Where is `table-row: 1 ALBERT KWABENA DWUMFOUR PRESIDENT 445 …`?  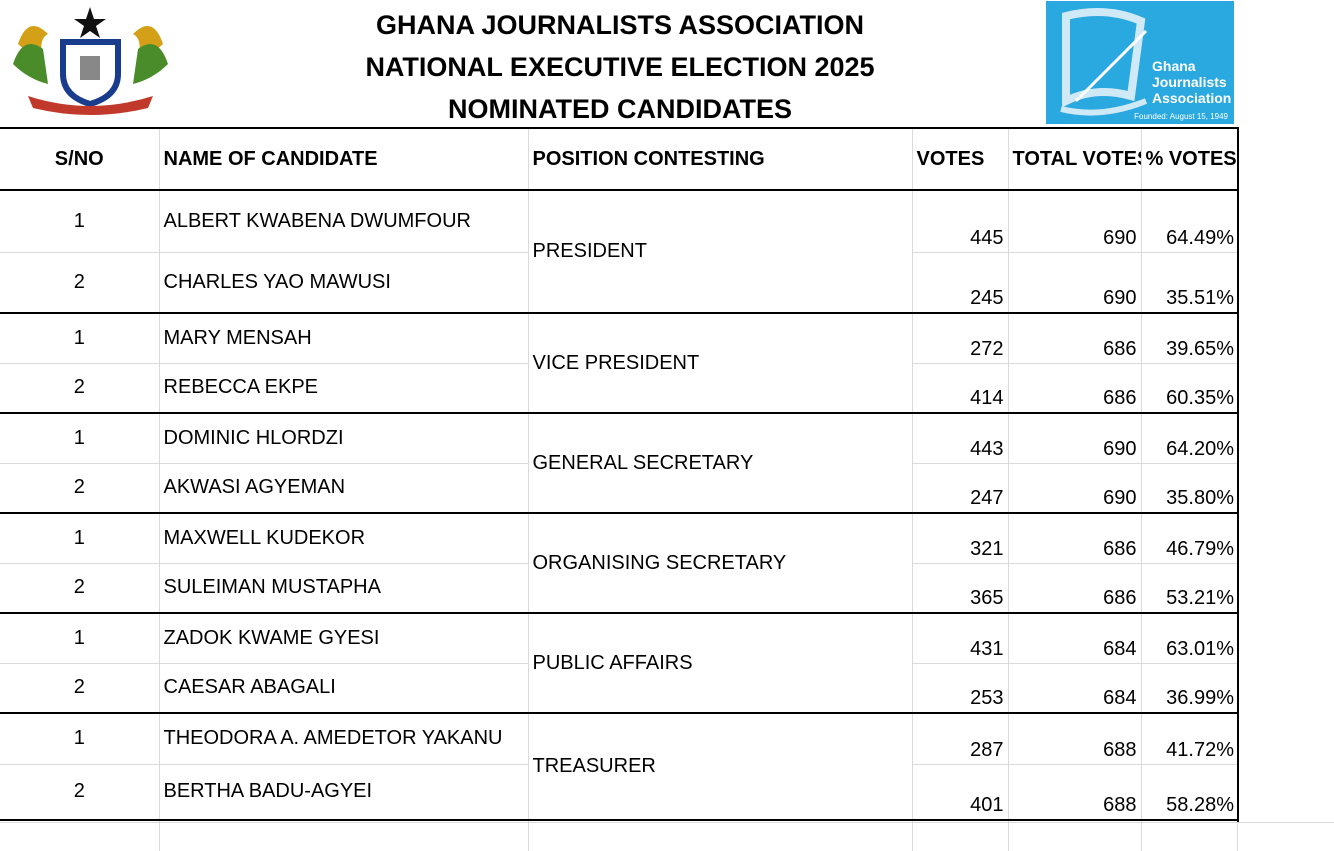 table-row: 1 ALBERT KWABENA DWUMFOUR PRESIDENT 445 … is located at coordinates (619, 251).